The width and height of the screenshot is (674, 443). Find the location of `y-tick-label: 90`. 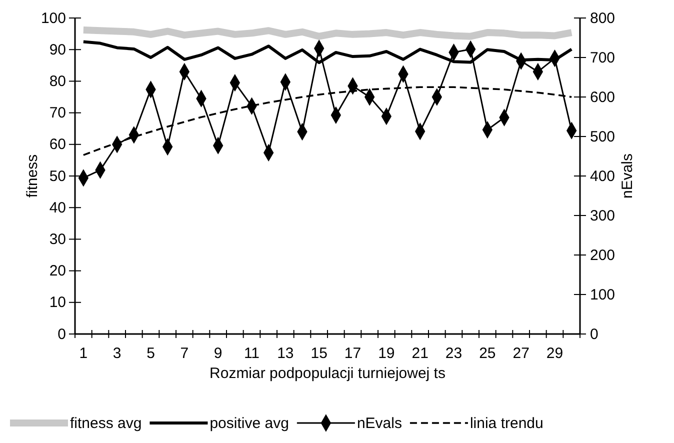

y-tick-label: 90 is located at coordinates (57, 49).